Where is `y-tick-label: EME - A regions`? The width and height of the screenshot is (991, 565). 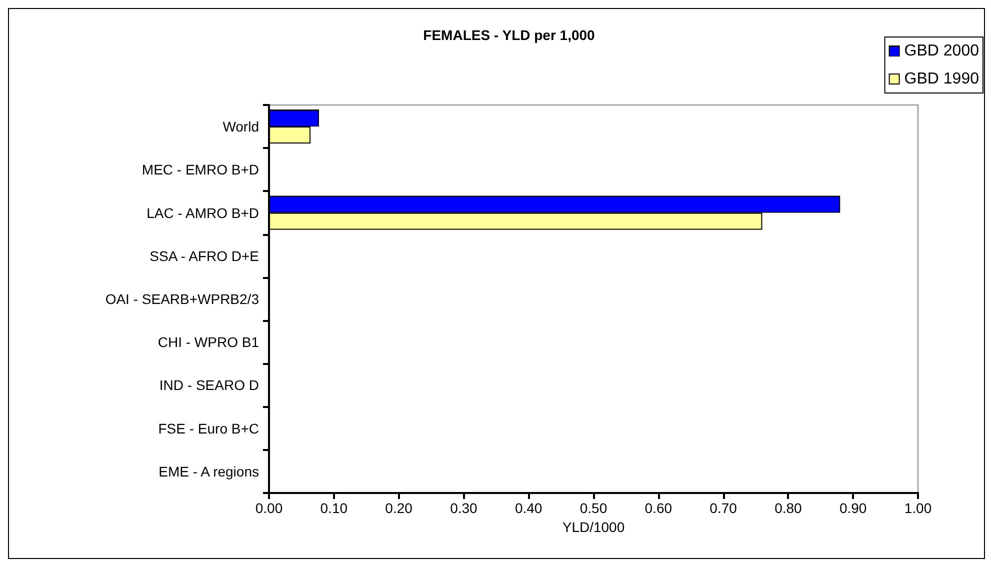 y-tick-label: EME - A regions is located at coordinates (208, 471).